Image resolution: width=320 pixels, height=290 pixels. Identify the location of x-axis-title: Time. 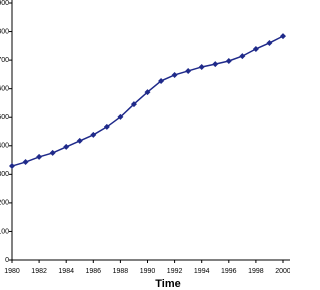
(167, 284).